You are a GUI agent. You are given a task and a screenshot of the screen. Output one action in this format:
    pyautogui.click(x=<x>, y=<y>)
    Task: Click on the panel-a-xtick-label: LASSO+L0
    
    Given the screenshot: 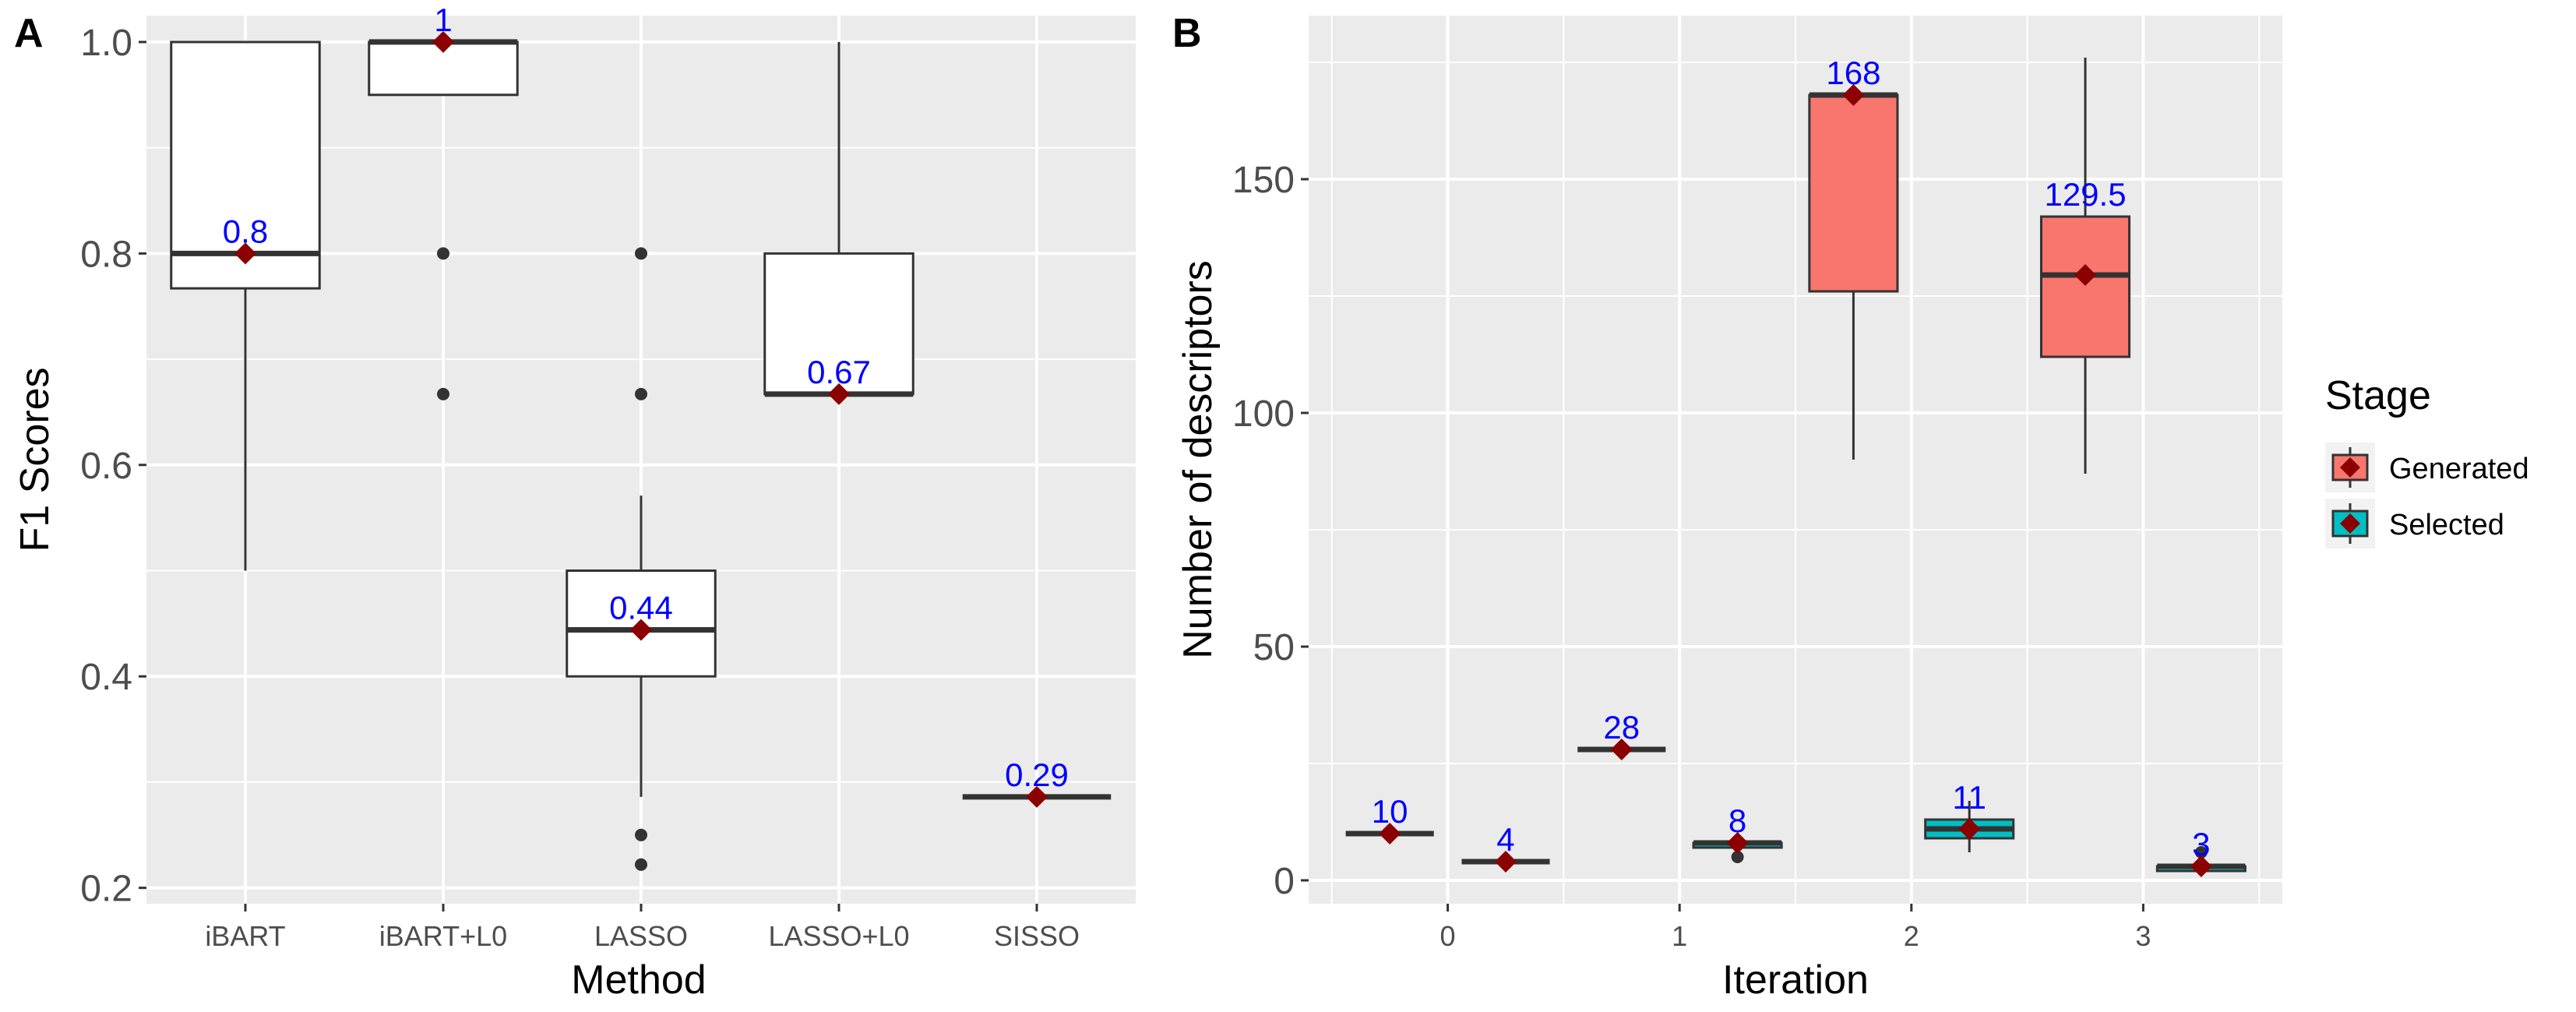 What is the action you would take?
    pyautogui.click(x=838, y=936)
    